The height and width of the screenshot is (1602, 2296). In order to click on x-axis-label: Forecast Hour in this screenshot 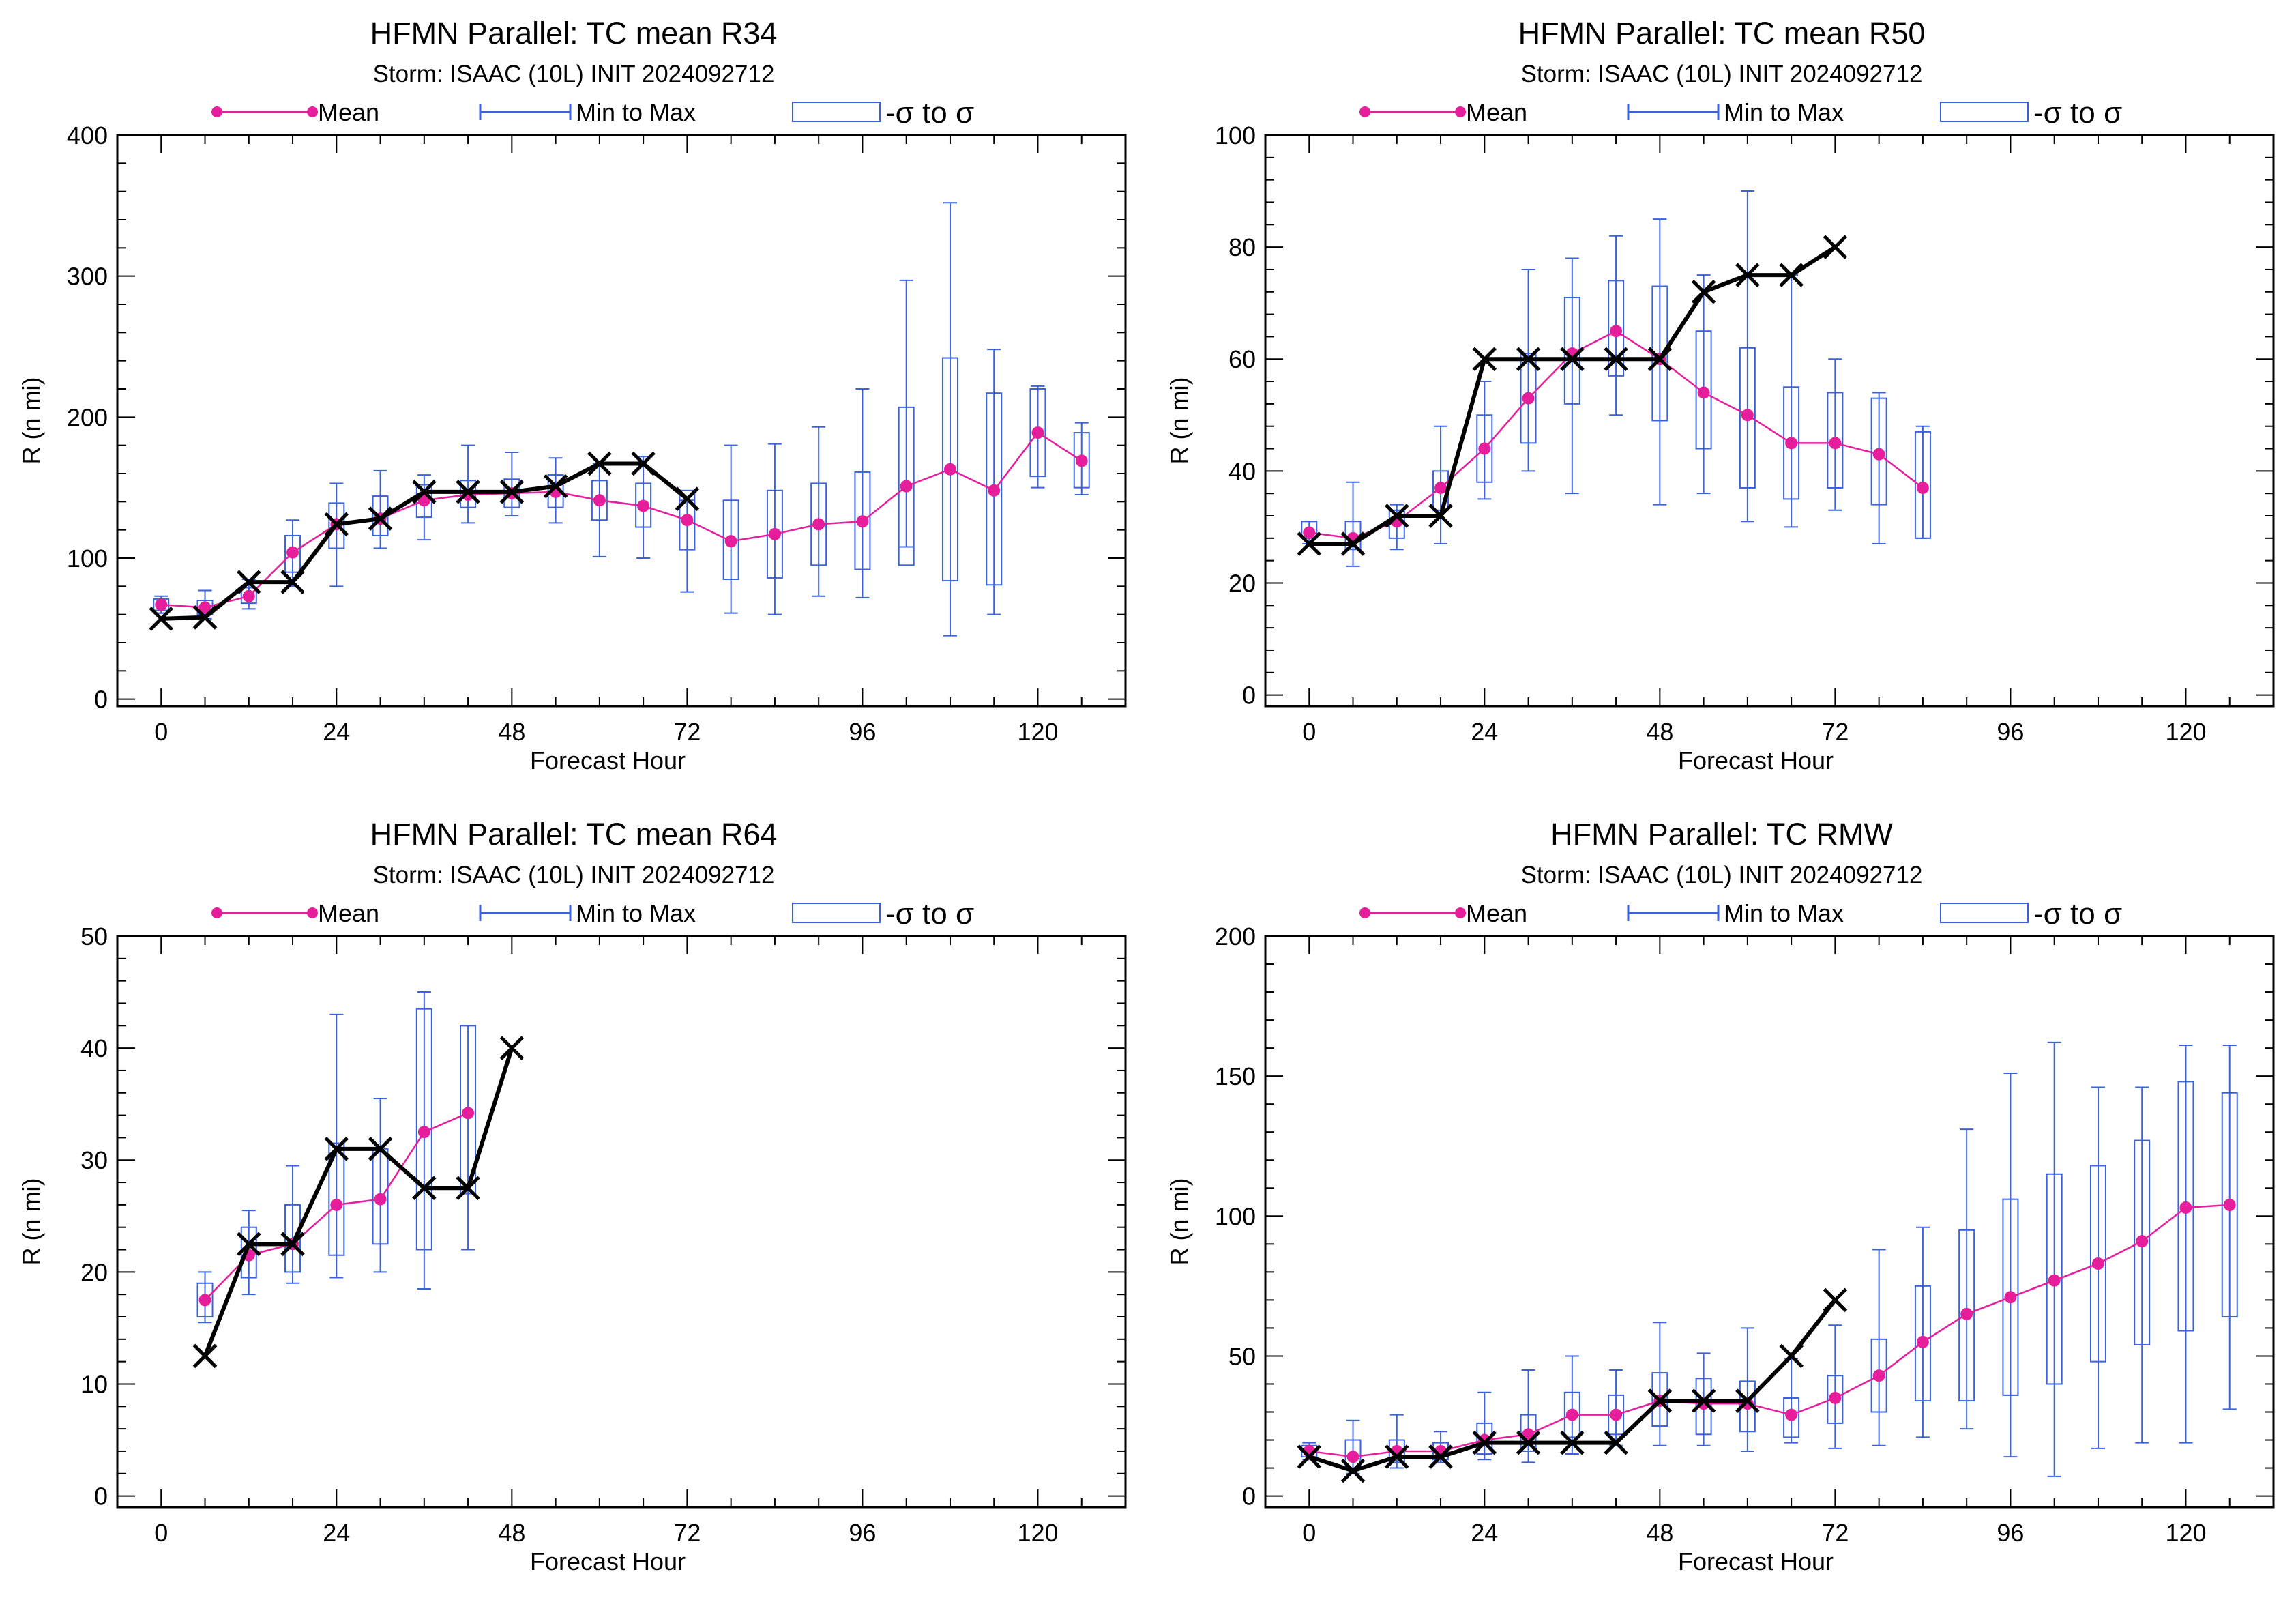, I will do `click(608, 1561)`.